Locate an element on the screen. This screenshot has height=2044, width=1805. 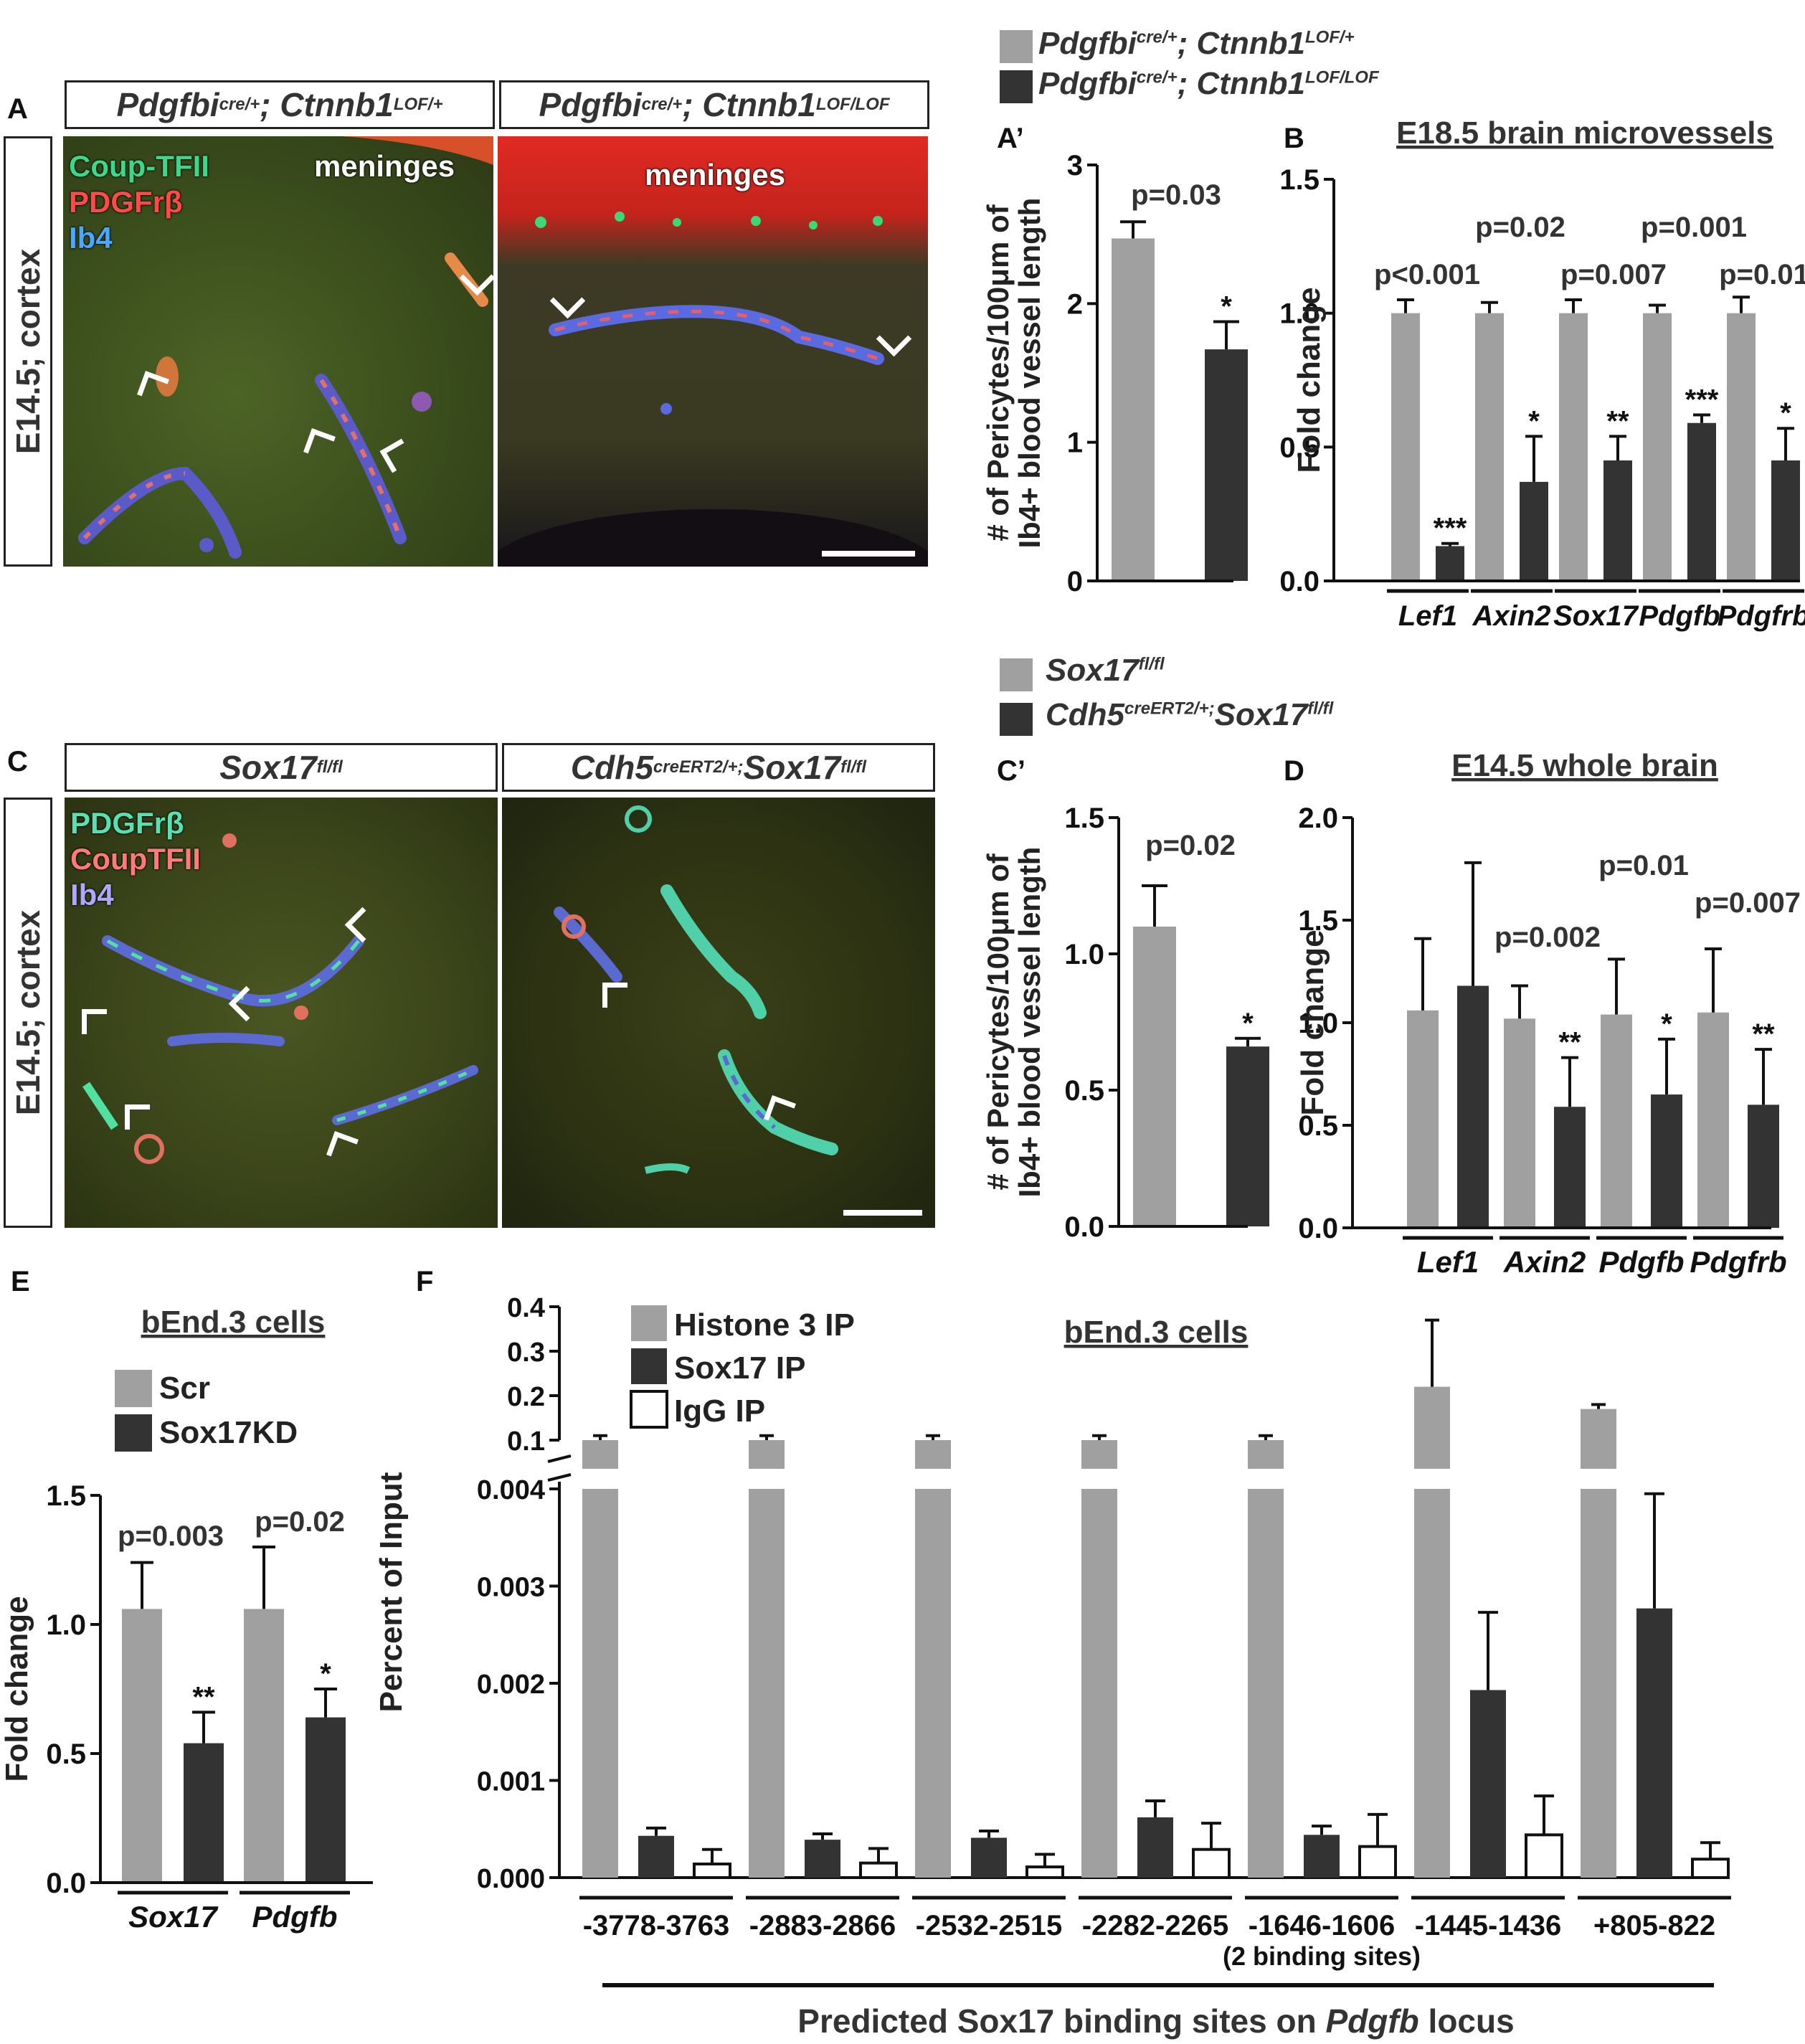
p-value-label: p=0.001 is located at coordinates (1694, 227).